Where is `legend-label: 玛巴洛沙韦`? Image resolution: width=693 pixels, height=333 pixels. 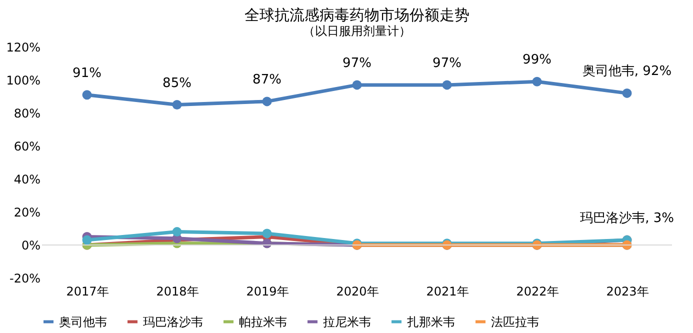
legend-label: 玛巴洛沙韦 is located at coordinates (173, 321).